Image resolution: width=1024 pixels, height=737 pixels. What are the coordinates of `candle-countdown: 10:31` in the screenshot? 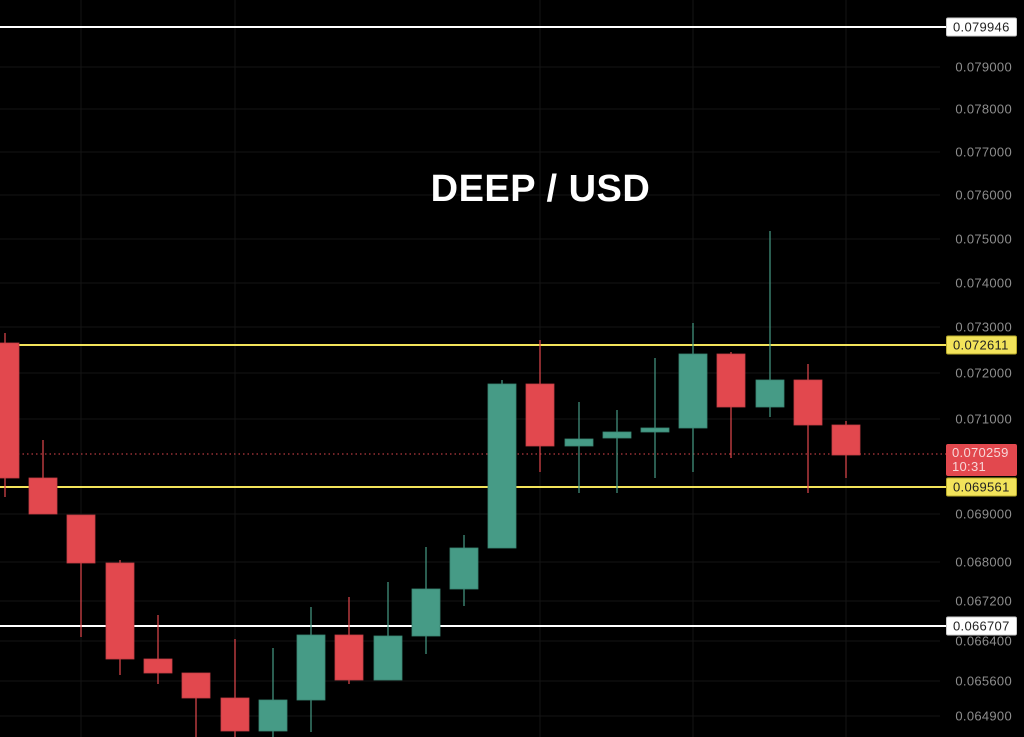 It's located at (969, 466).